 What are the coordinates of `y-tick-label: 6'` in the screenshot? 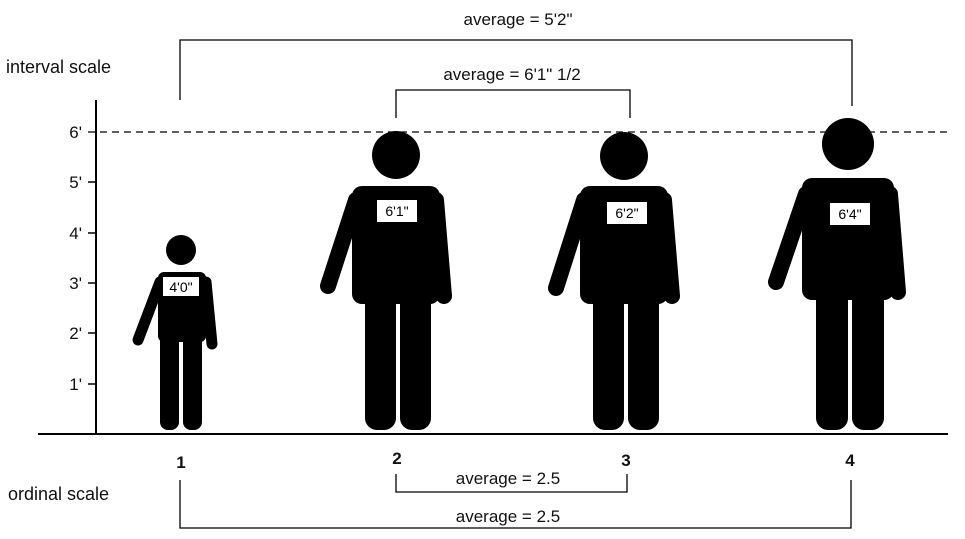 It's located at (75, 132).